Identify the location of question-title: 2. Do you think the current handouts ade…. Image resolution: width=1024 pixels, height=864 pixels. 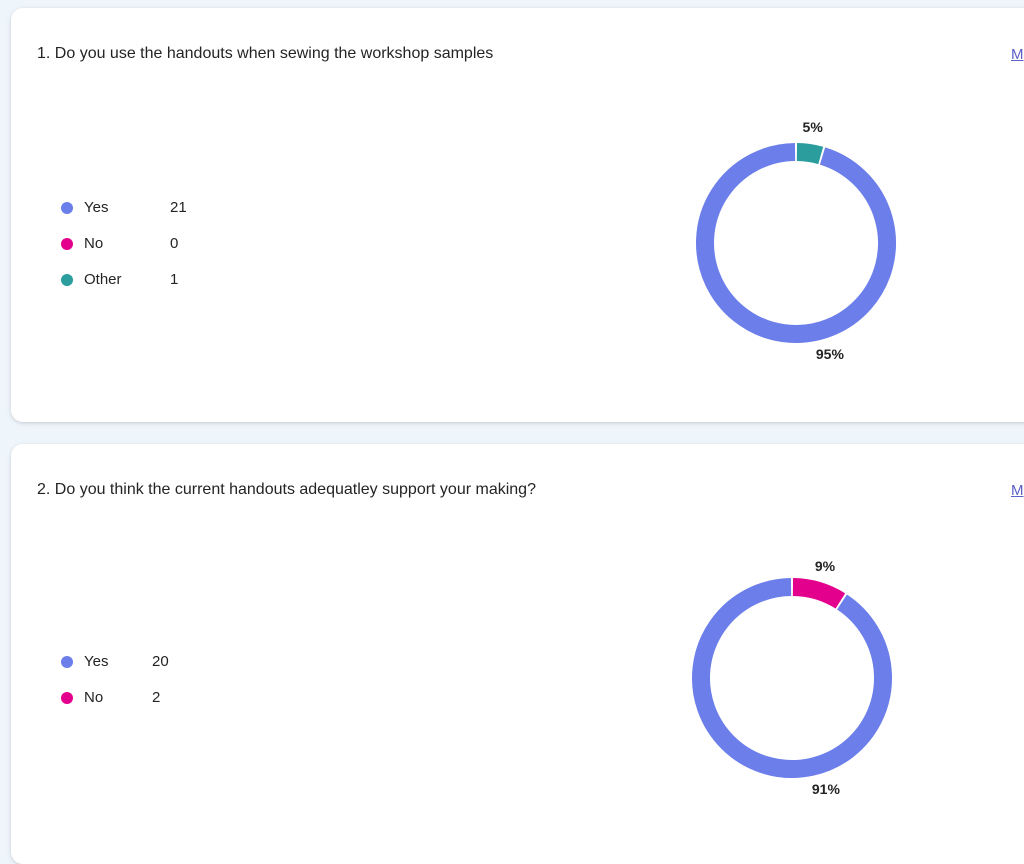
(286, 489).